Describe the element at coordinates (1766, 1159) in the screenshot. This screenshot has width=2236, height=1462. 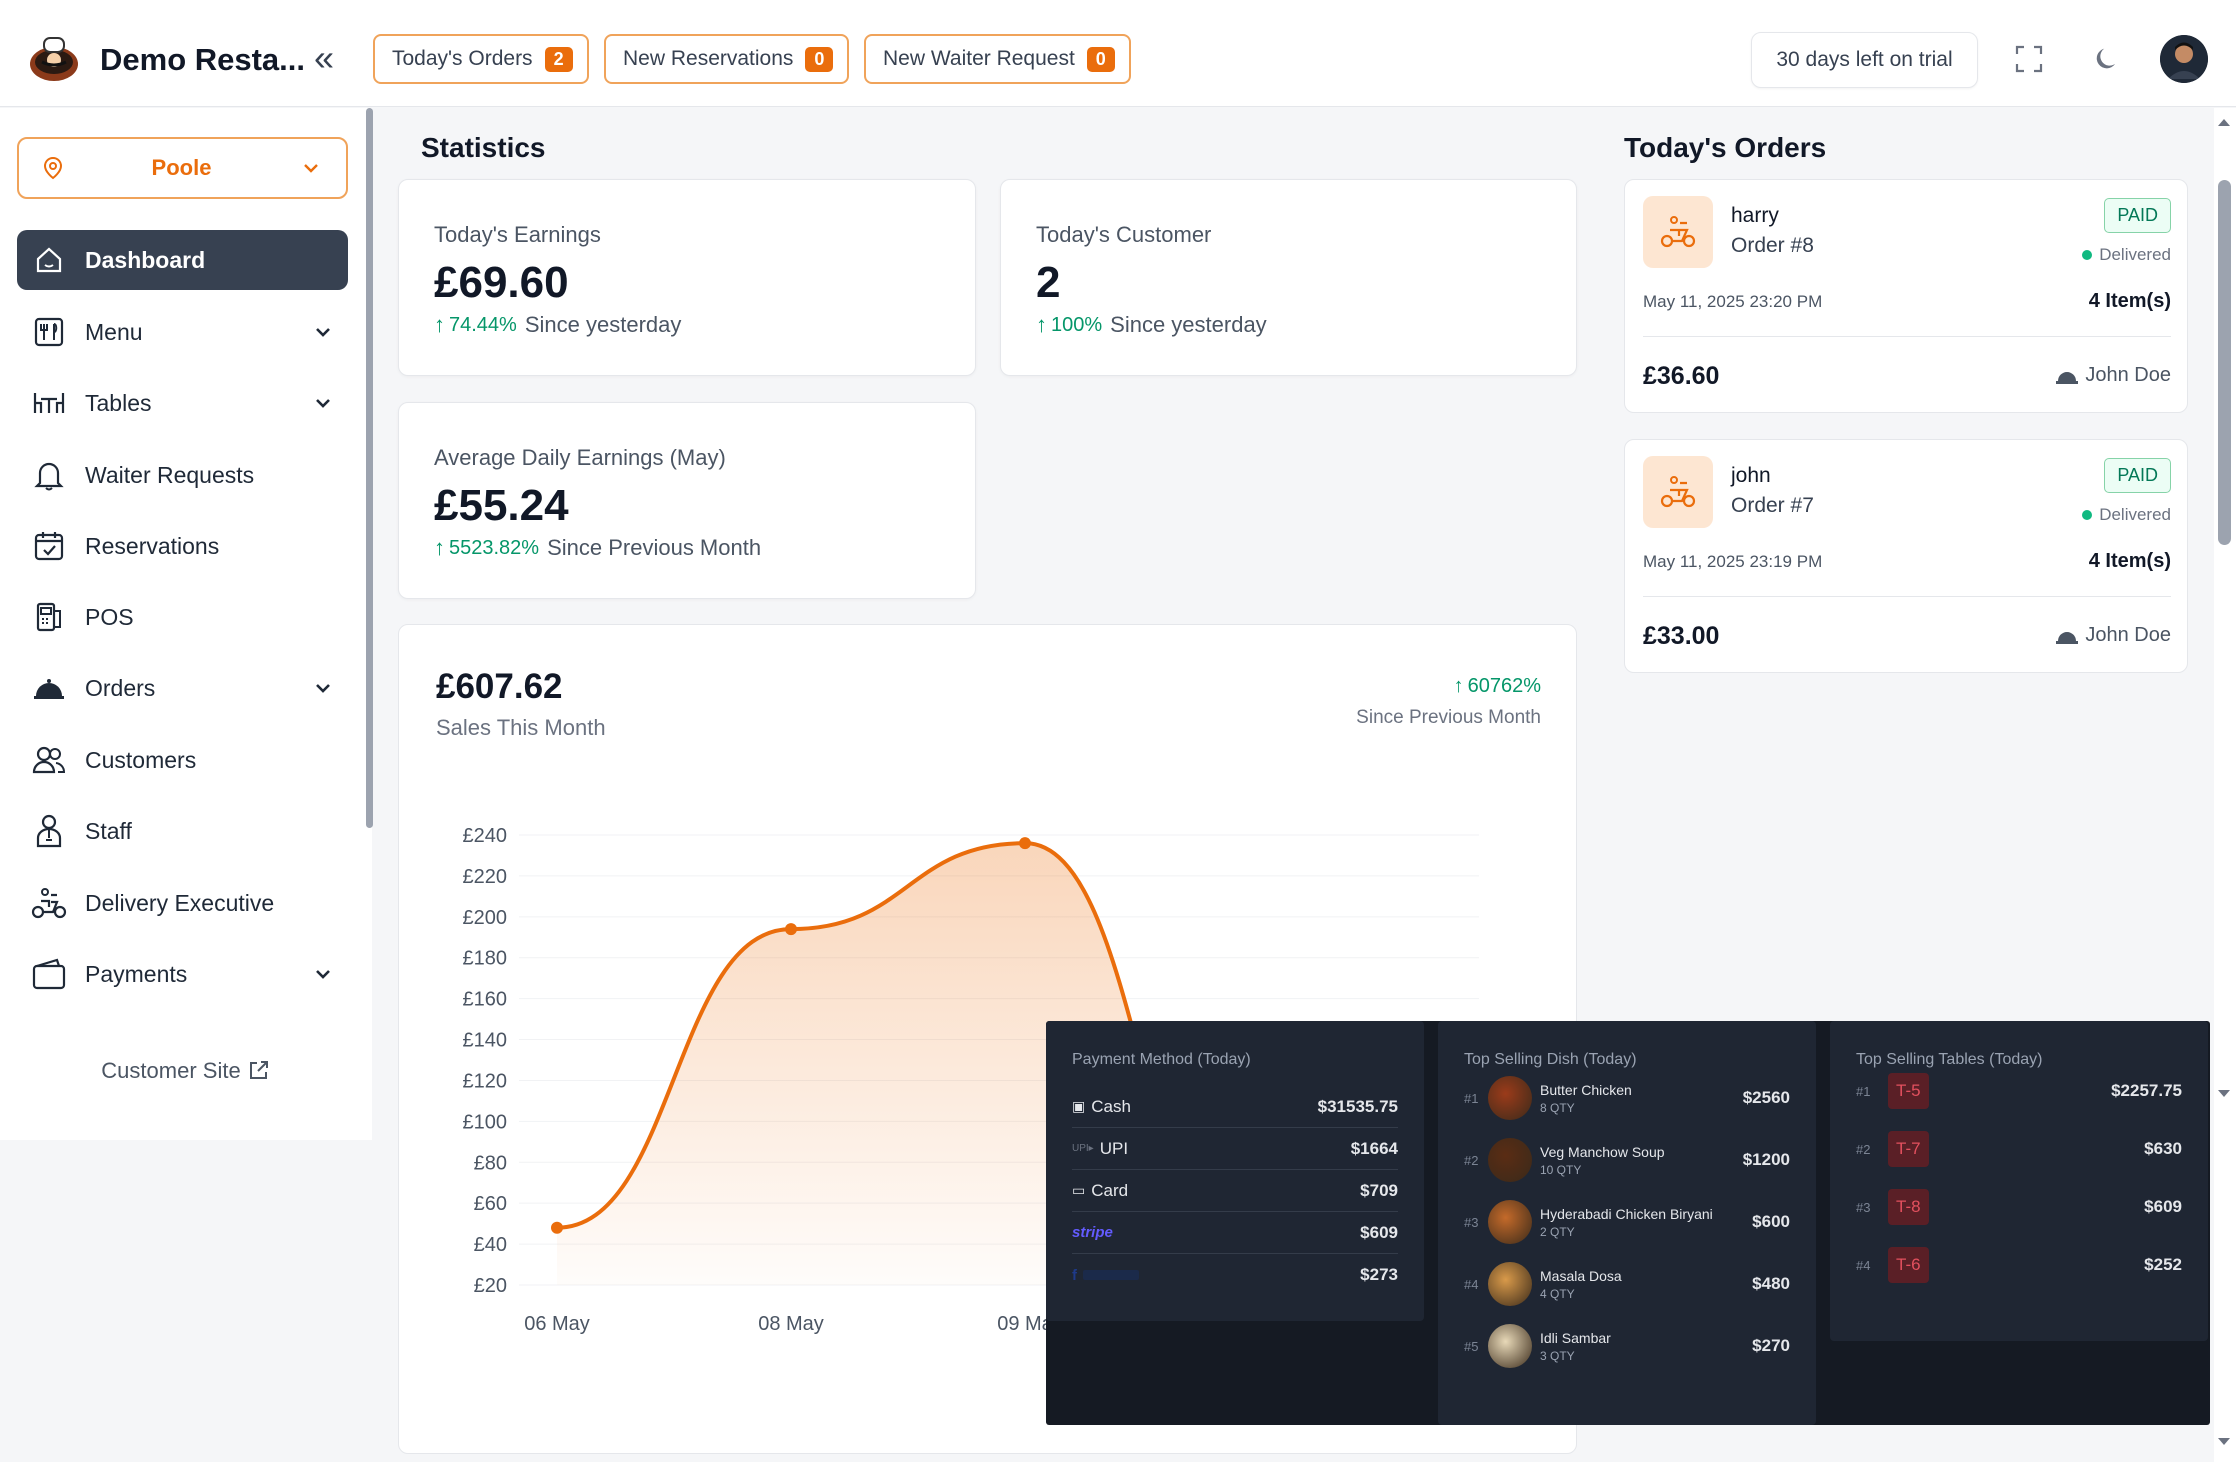
I see `dish-amount: $1200` at that location.